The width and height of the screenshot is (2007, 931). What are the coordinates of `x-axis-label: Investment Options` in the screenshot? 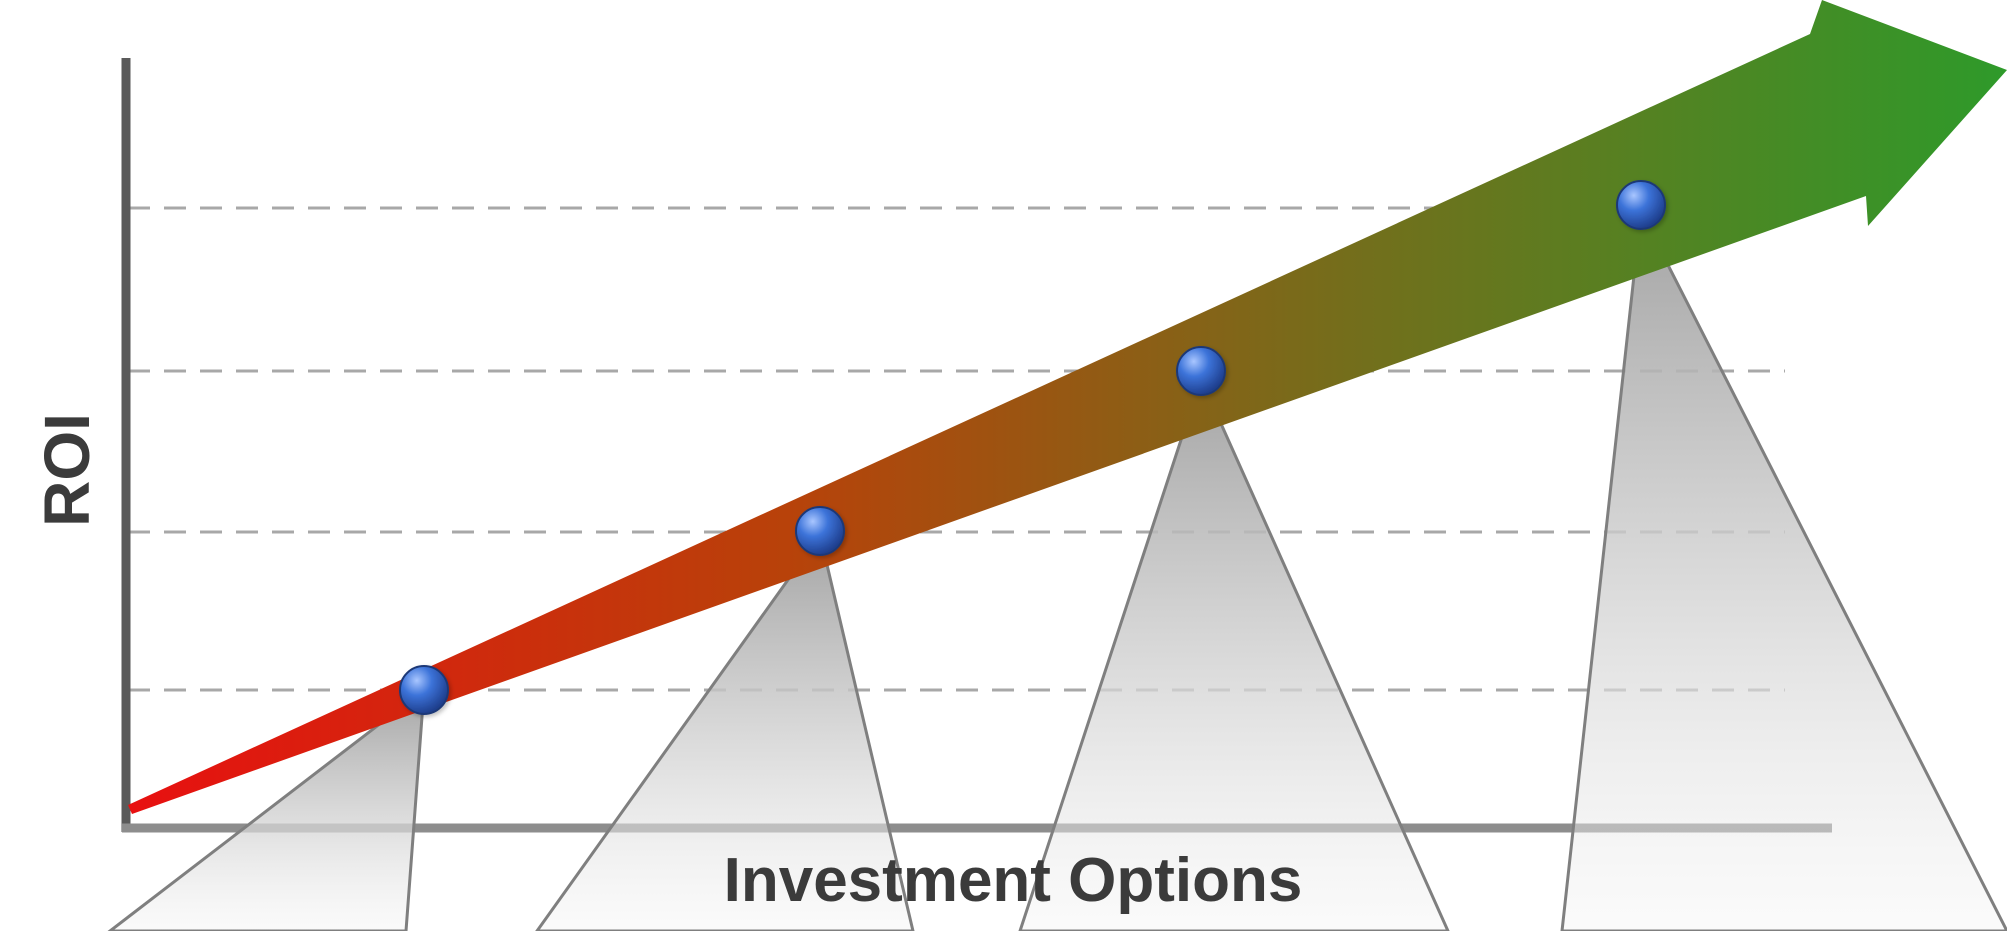 It's located at (1013, 880).